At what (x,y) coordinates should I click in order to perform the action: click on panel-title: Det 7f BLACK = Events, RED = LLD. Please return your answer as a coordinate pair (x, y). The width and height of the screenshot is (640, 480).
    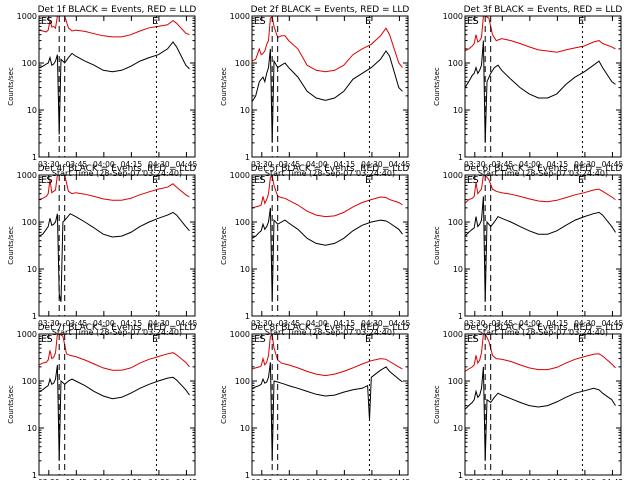
    Looking at the image, I should click on (117, 328).